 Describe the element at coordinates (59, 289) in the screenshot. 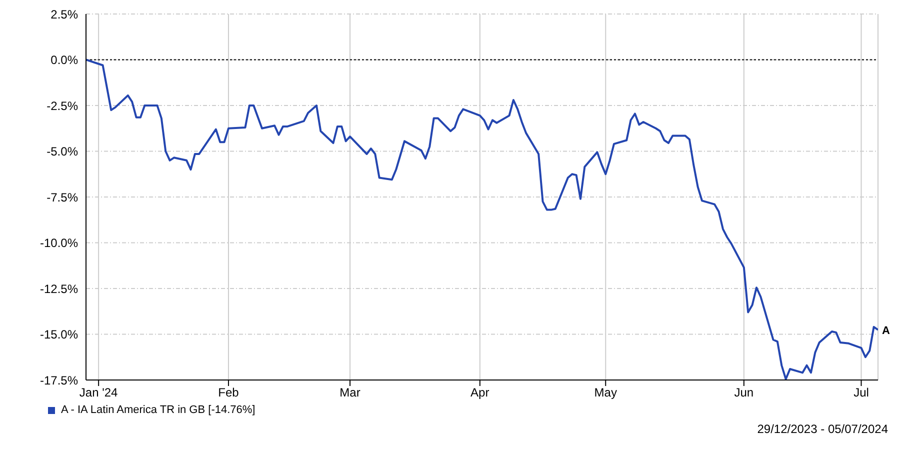

I see `y-tick-label: -12.5%` at that location.